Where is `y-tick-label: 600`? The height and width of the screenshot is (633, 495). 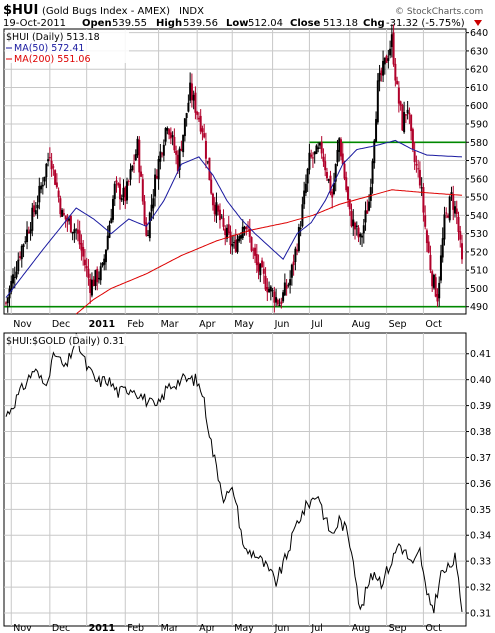 y-tick-label: 600 is located at coordinates (479, 106).